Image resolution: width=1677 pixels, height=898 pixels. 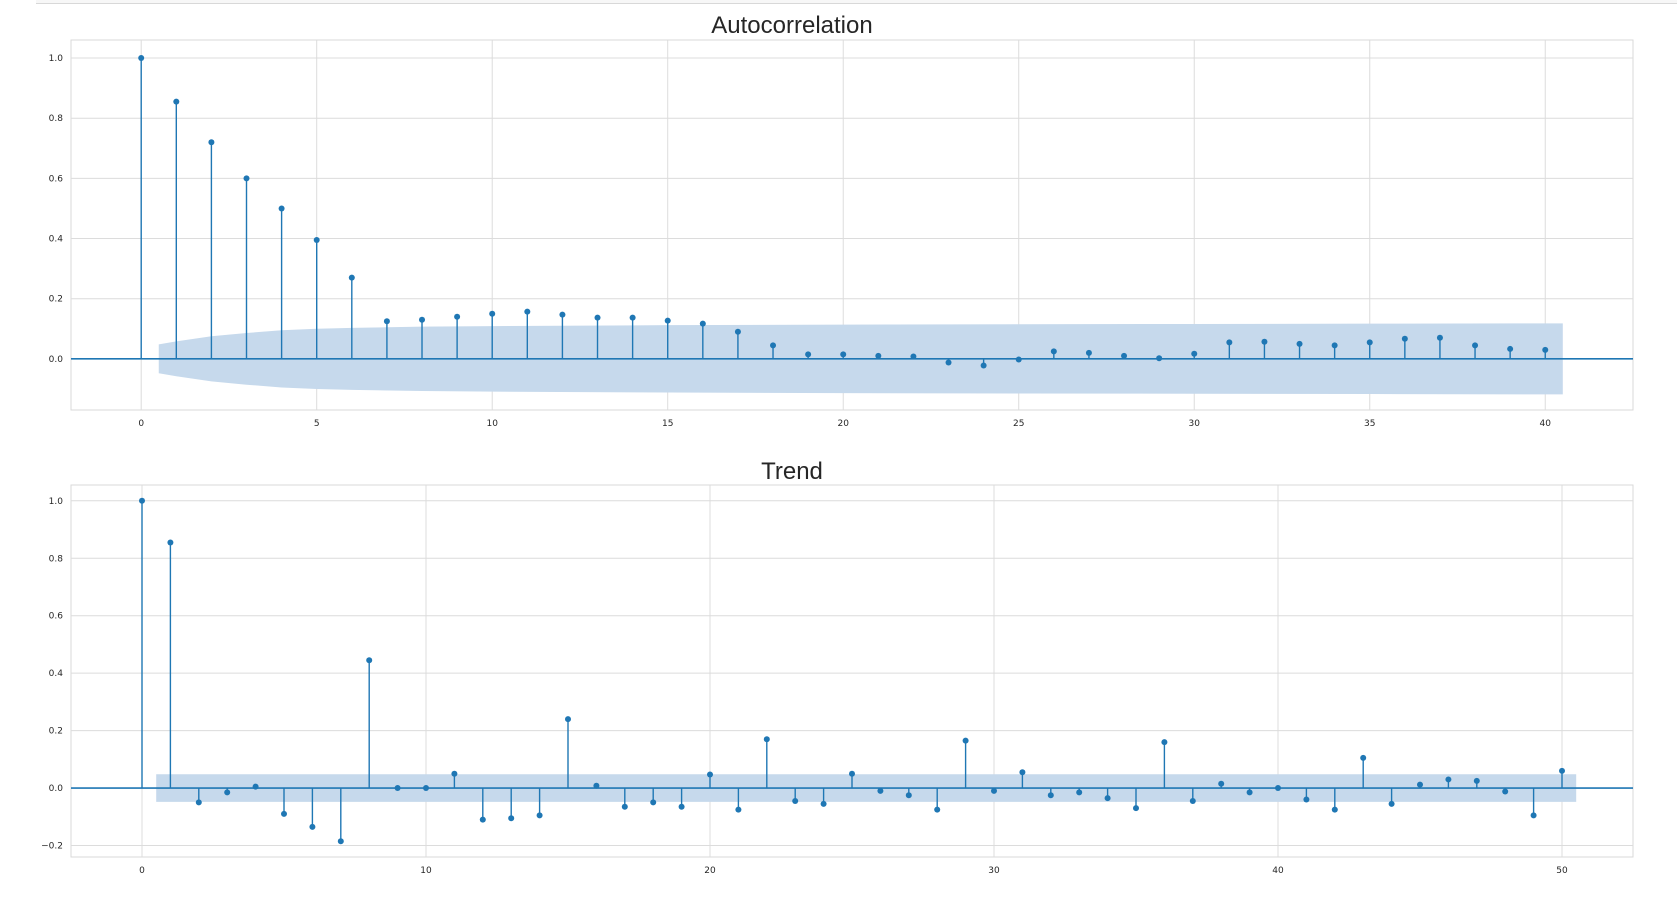 What do you see at coordinates (56, 617) in the screenshot?
I see `y-tick-label: 0.6` at bounding box center [56, 617].